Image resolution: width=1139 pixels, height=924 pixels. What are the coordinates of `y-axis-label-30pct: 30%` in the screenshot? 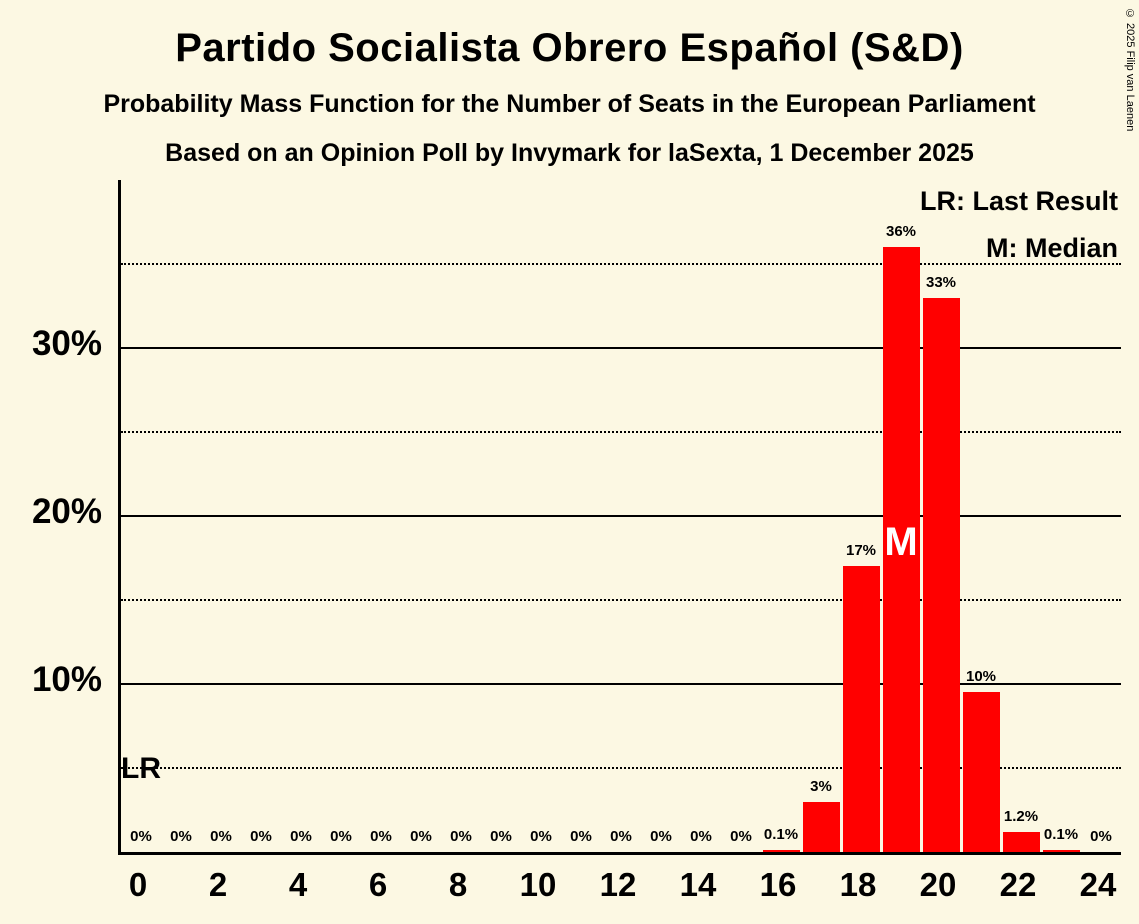 It's located at (66, 343).